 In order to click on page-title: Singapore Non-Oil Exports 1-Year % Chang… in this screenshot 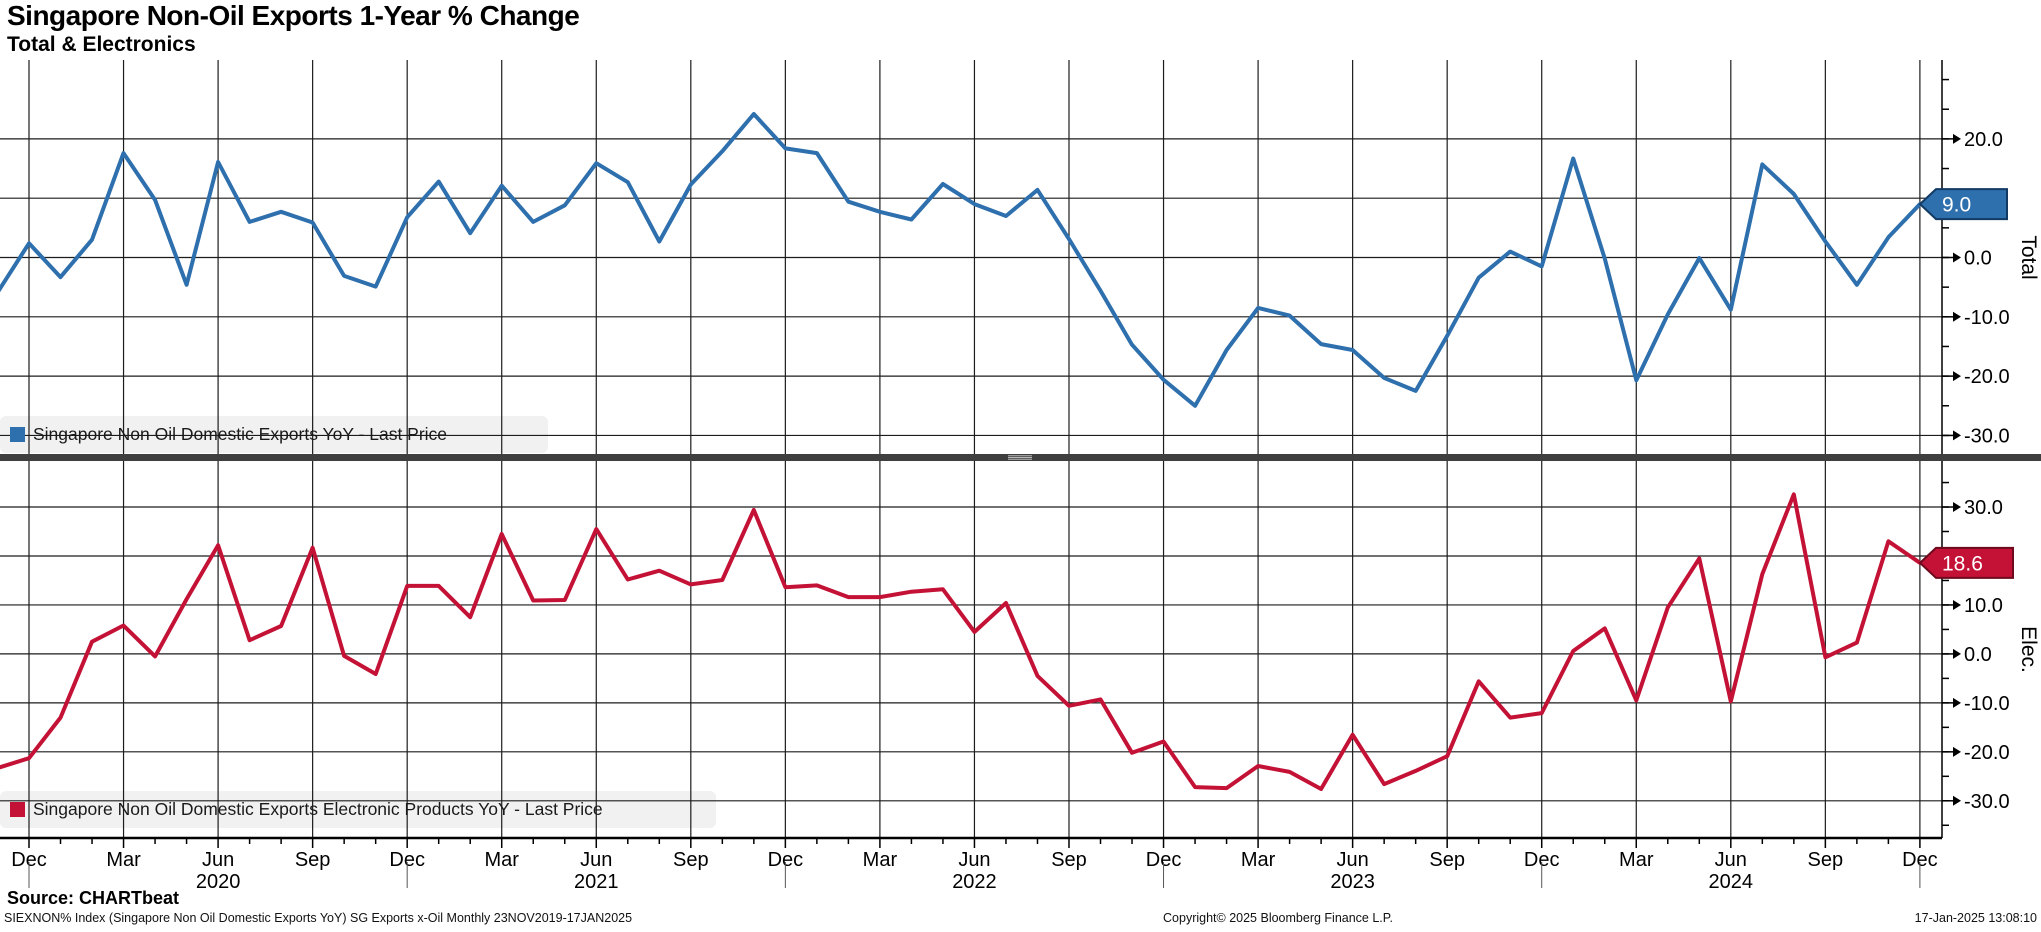, I will do `click(293, 15)`.